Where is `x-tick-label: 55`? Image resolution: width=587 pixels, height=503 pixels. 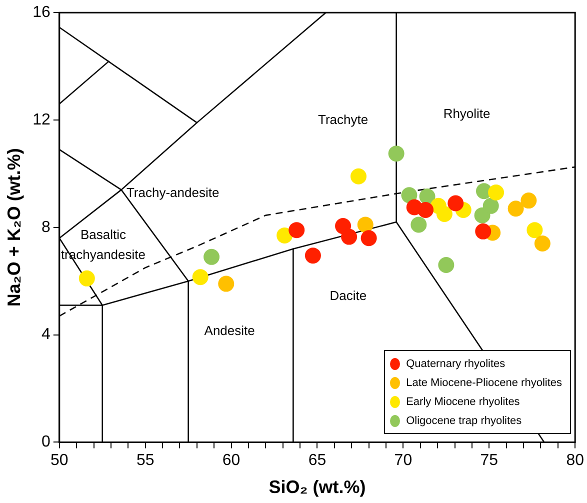
x-tick-label: 55 is located at coordinates (145, 461).